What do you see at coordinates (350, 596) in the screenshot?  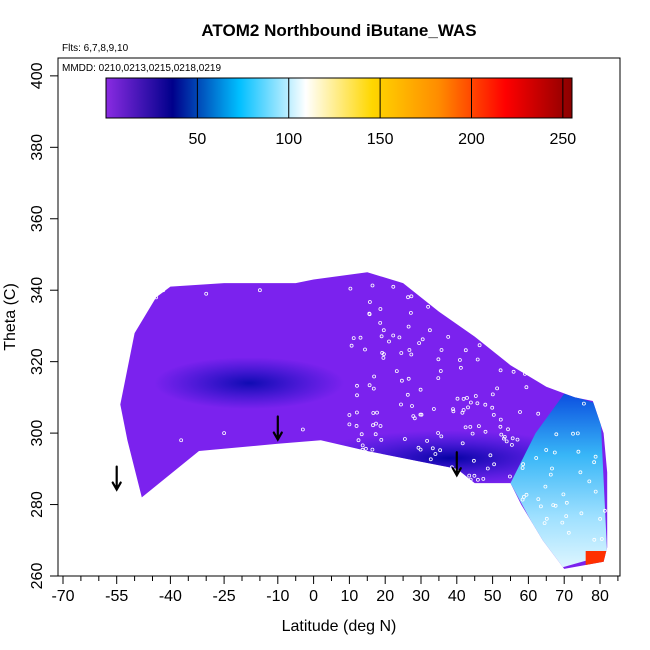 I see `x-tick-label: 10` at bounding box center [350, 596].